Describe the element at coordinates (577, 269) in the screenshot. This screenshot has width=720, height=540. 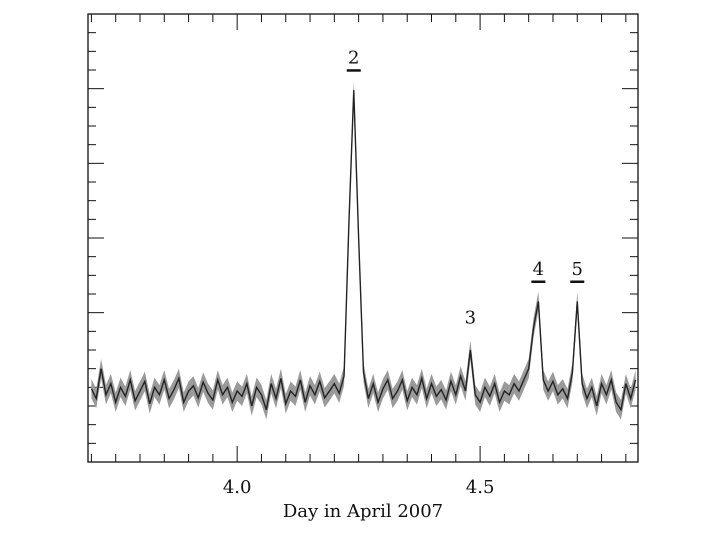
I see `peak-label: 5` at that location.